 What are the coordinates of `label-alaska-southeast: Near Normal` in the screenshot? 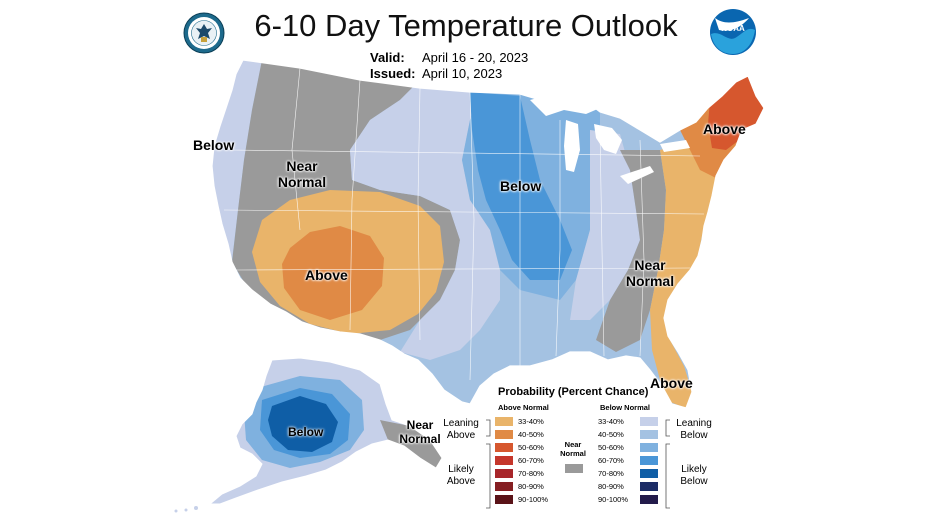 It's located at (420, 432).